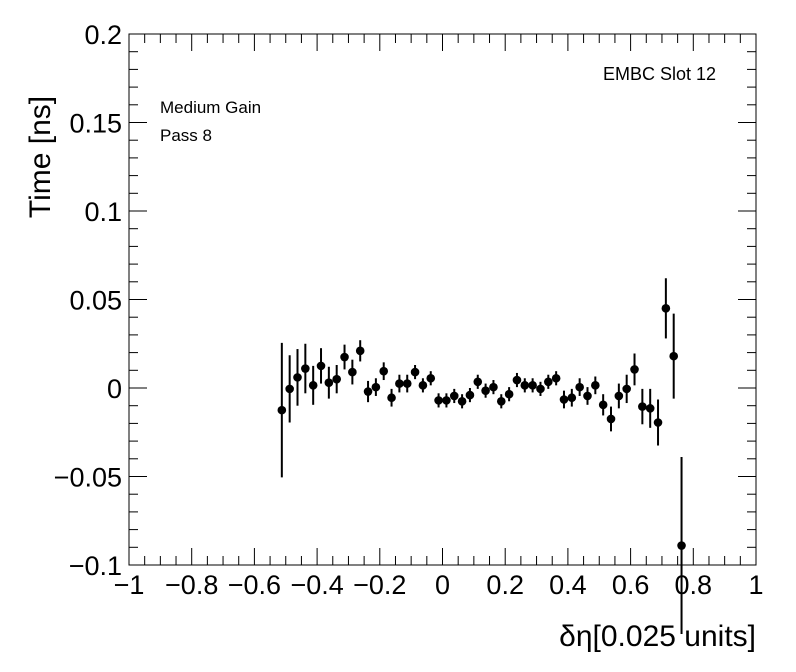  What do you see at coordinates (129, 585) in the screenshot?
I see `x-tick-label: −1` at bounding box center [129, 585].